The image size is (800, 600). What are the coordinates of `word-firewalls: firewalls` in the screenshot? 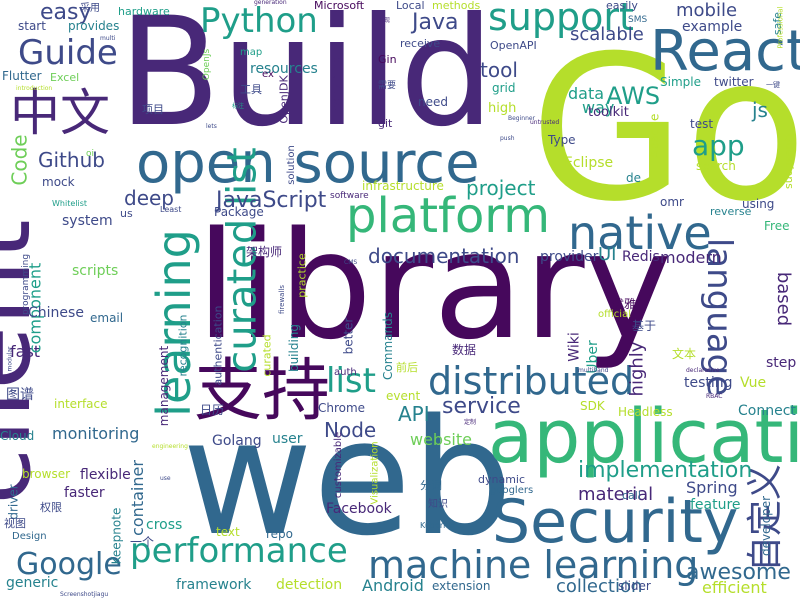 It's located at (282, 299).